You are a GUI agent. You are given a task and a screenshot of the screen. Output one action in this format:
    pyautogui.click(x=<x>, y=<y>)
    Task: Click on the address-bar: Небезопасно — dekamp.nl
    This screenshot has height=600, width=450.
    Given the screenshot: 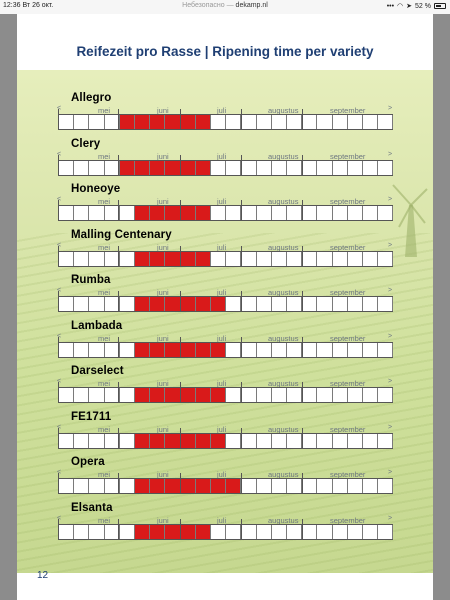 What is the action you would take?
    pyautogui.click(x=225, y=5)
    